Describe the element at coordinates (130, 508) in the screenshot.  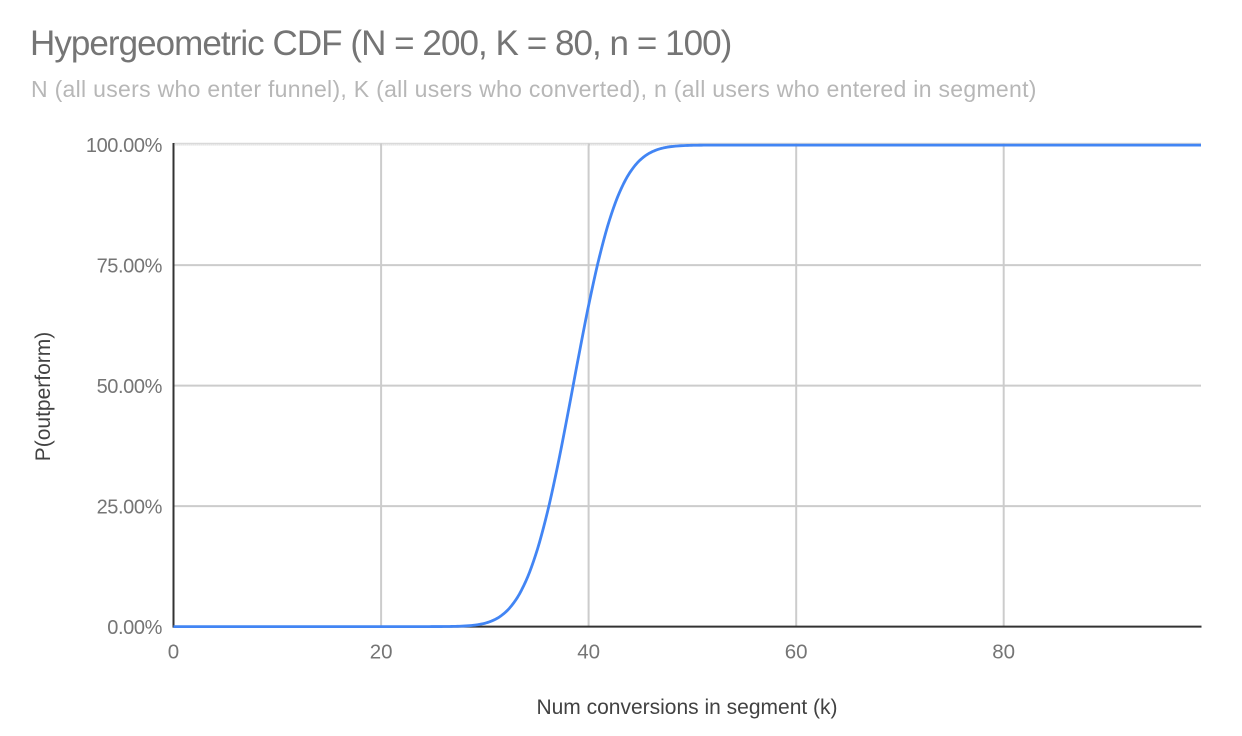
I see `svg-text: 25.00%` at that location.